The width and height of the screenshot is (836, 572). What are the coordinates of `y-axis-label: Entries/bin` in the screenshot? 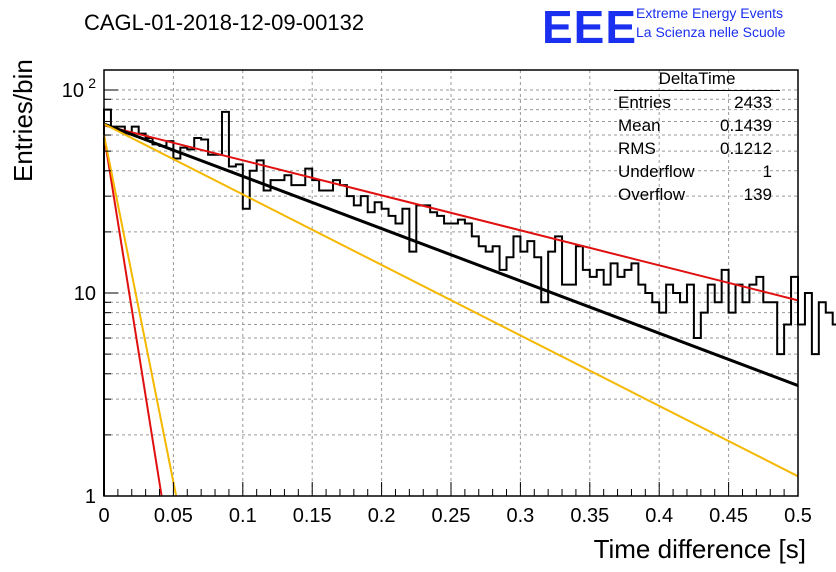 It's located at (23, 120).